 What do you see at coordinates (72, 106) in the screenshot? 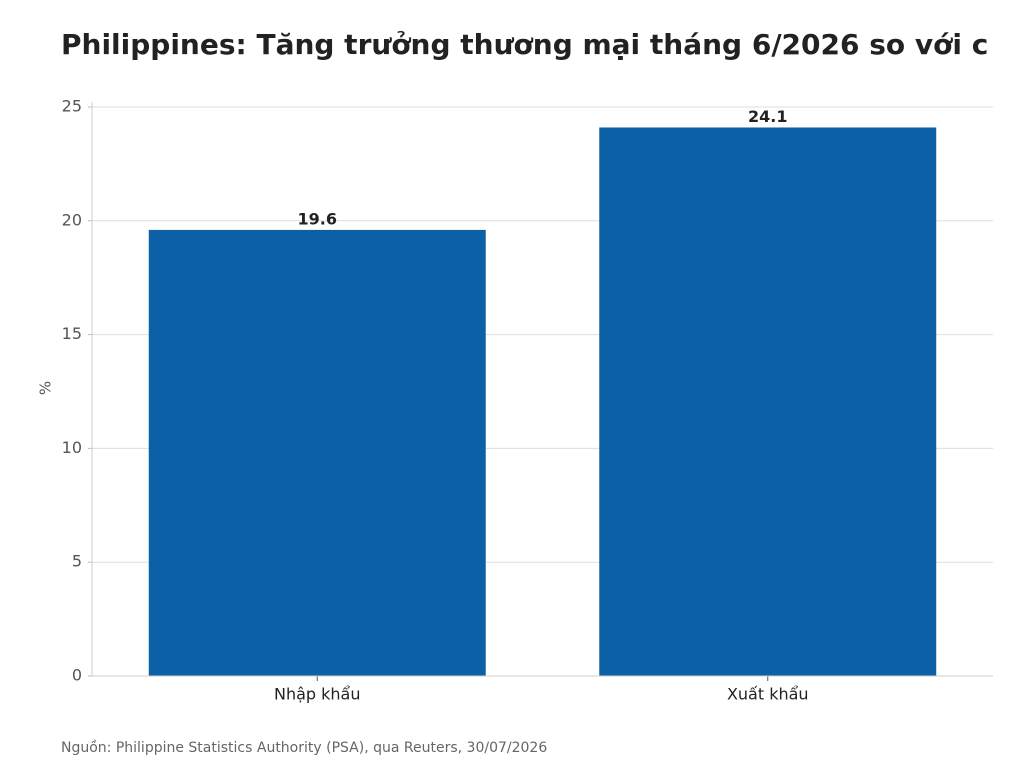
I see `y-tick-label: 25` at bounding box center [72, 106].